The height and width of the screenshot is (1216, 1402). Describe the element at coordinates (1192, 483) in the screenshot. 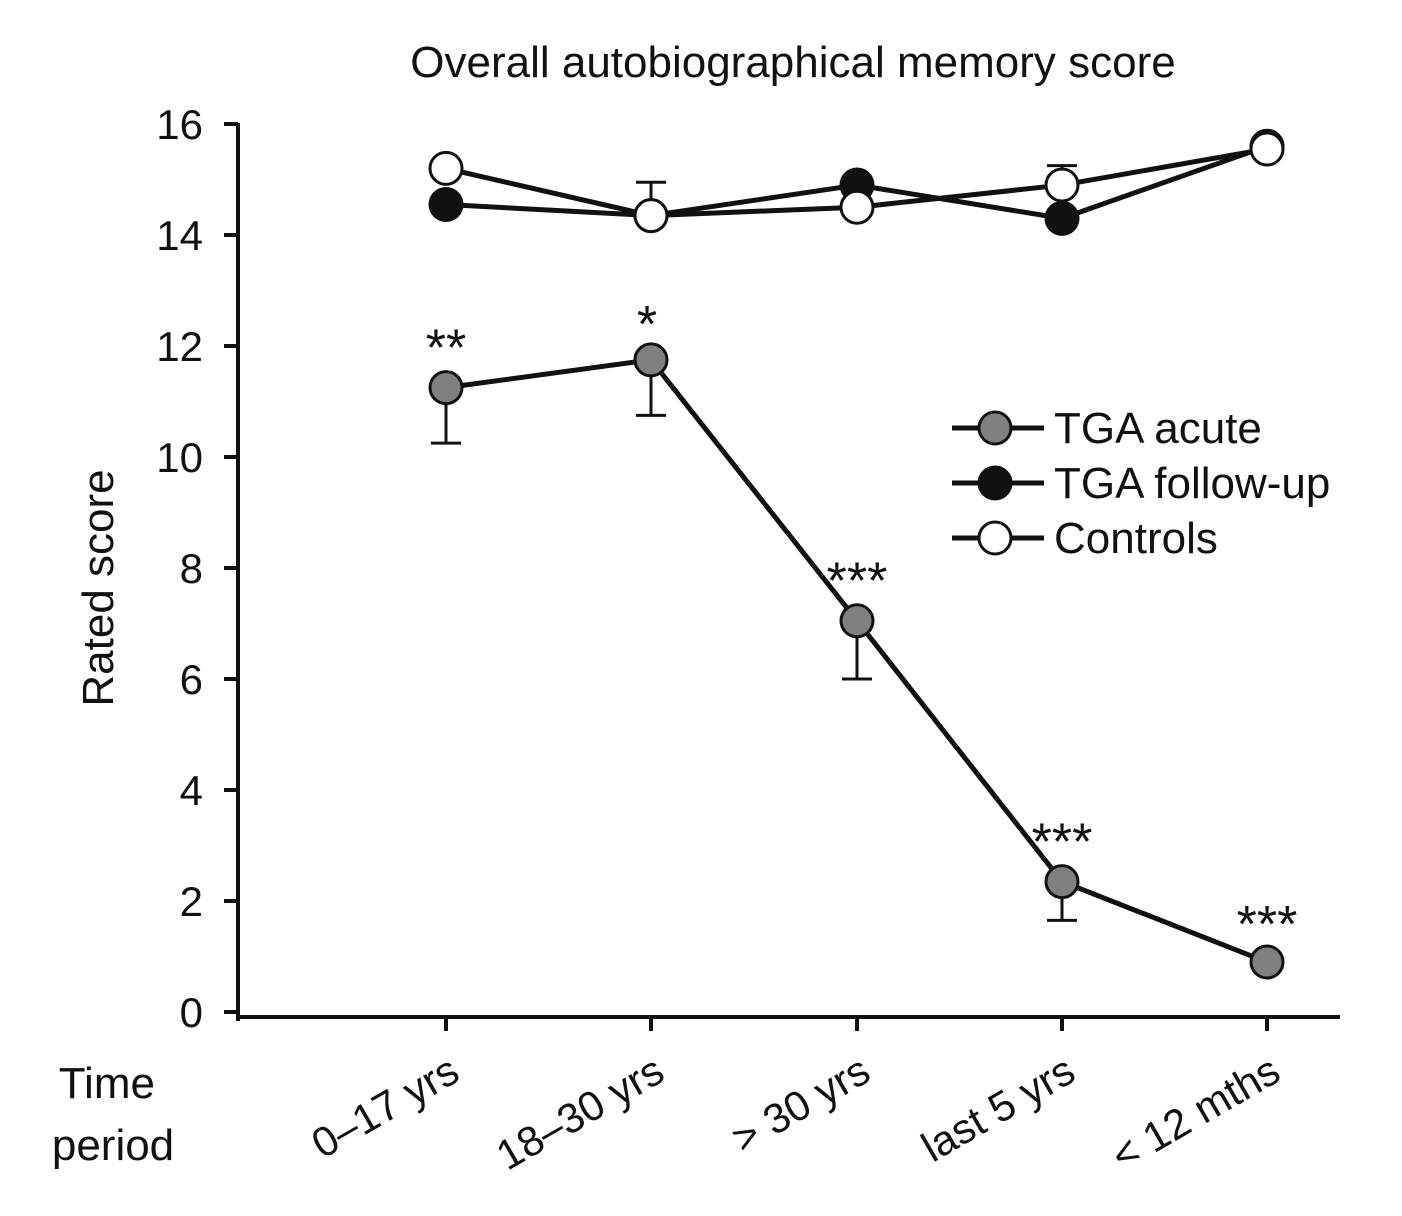

I see `legend-label: TGA follow-up` at that location.